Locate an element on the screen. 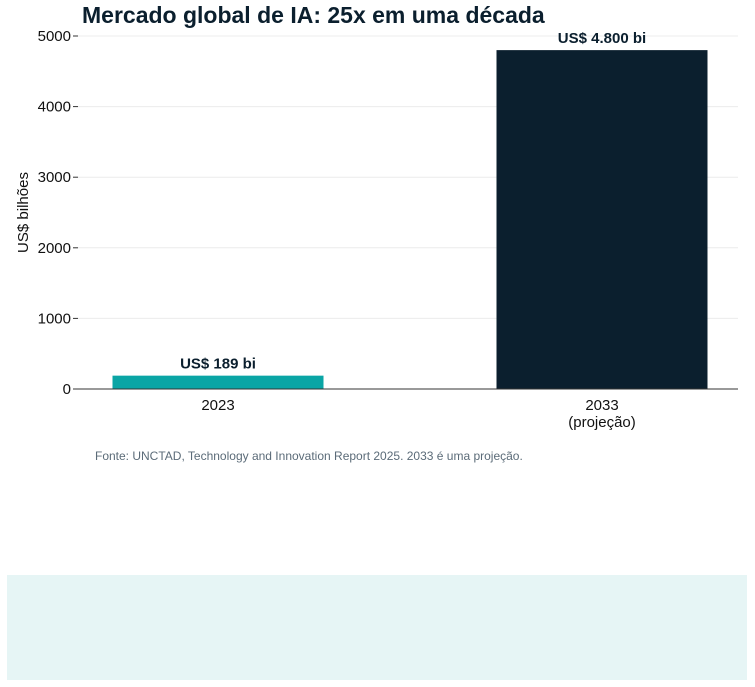  x-tick-label: 2023 is located at coordinates (217, 405).